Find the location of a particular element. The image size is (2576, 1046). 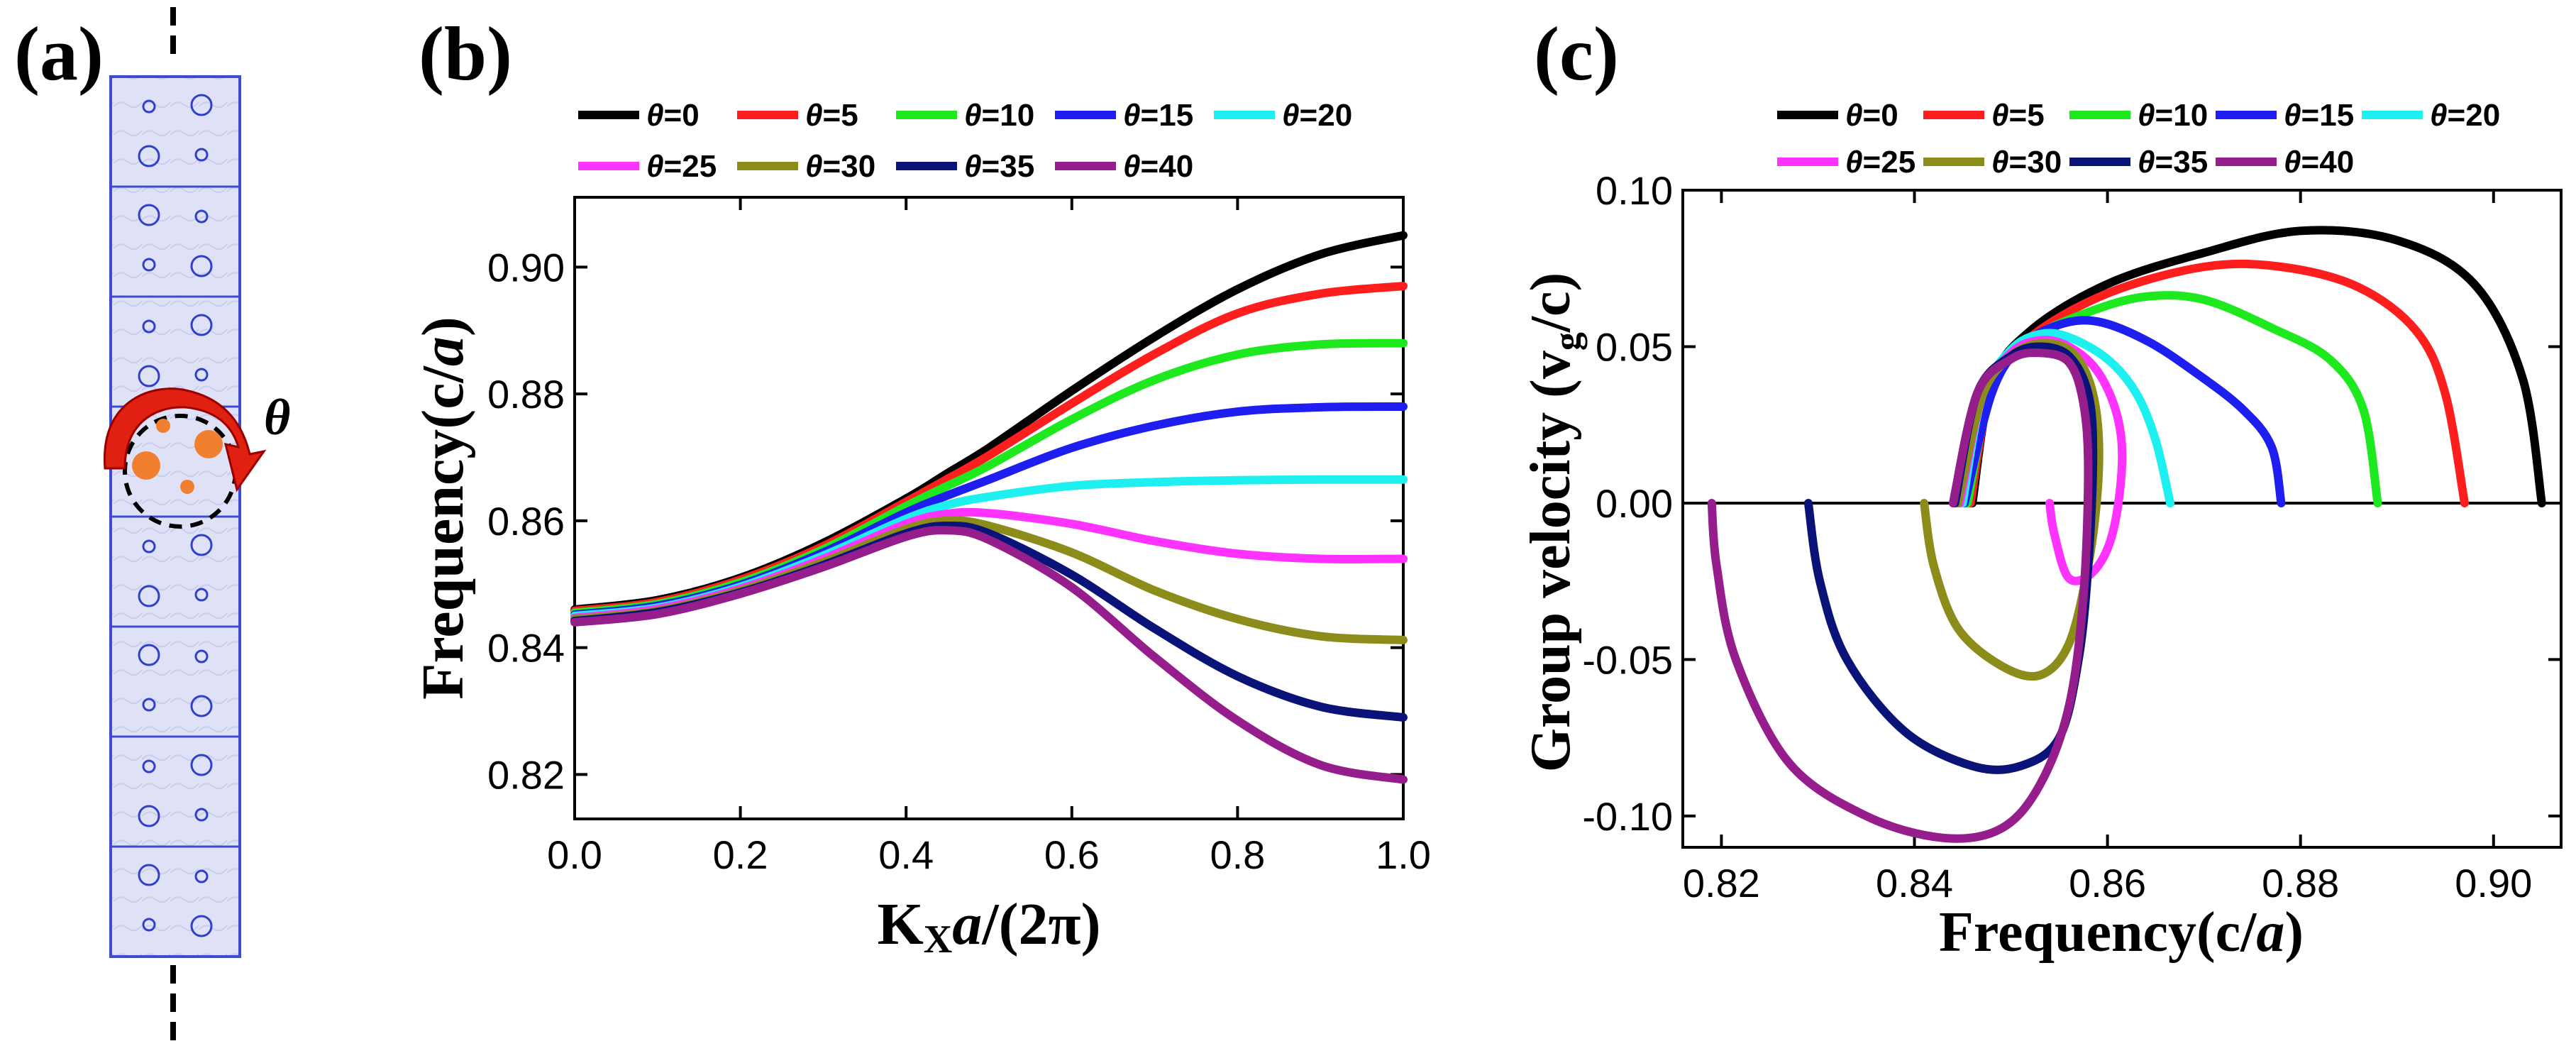

y-tick-label: 0.82 is located at coordinates (526, 774).